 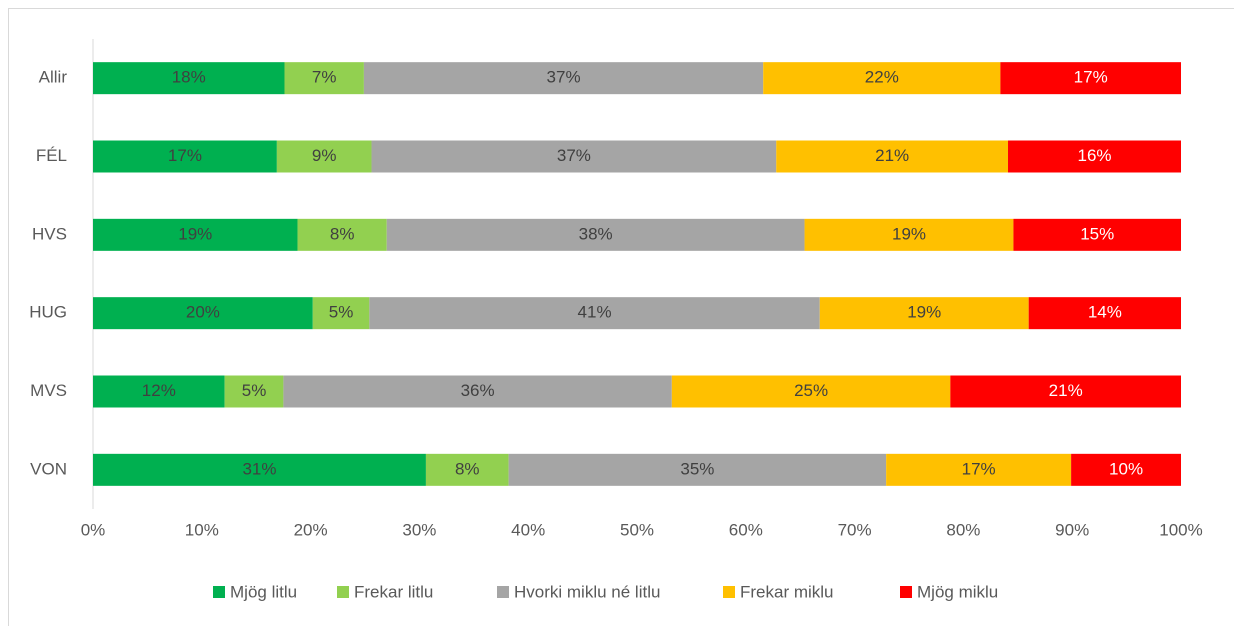 What do you see at coordinates (263, 591) in the screenshot?
I see `legend-label: Mjög litlu` at bounding box center [263, 591].